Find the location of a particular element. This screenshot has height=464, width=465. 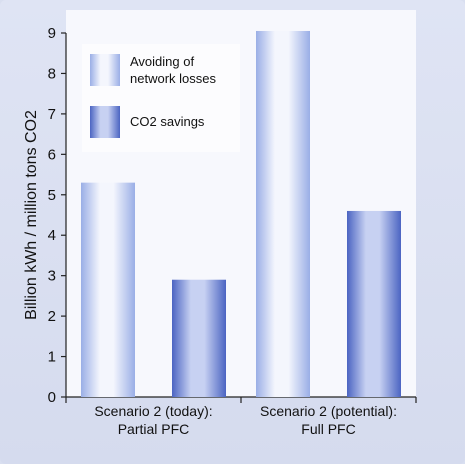

legend-label-0-0: Avoiding of is located at coordinates (162, 61).